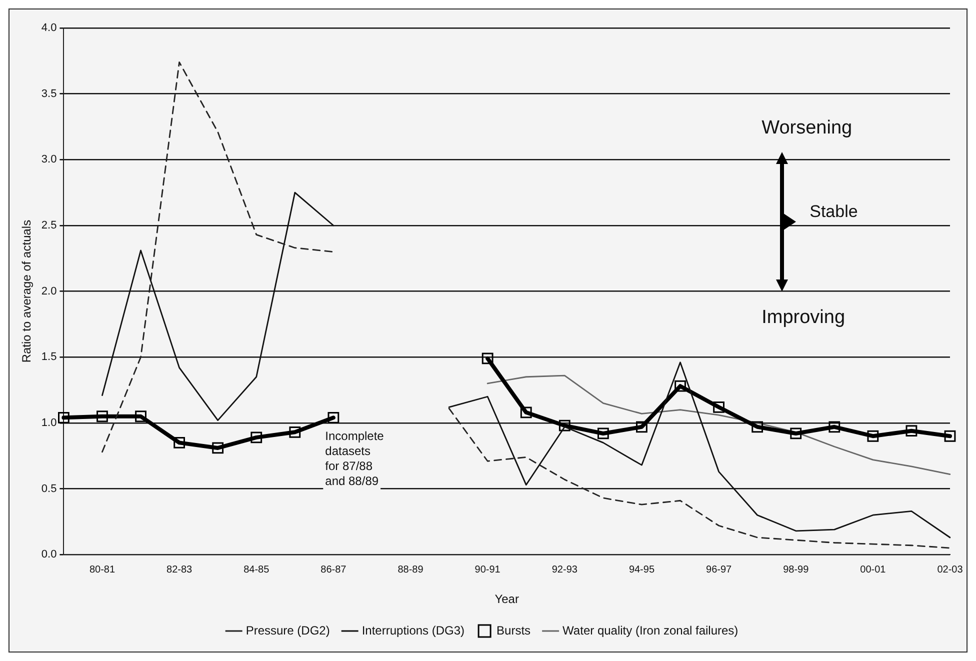 This screenshot has width=976, height=661. What do you see at coordinates (288, 630) in the screenshot?
I see `legend-label: Pressure (DG2)` at bounding box center [288, 630].